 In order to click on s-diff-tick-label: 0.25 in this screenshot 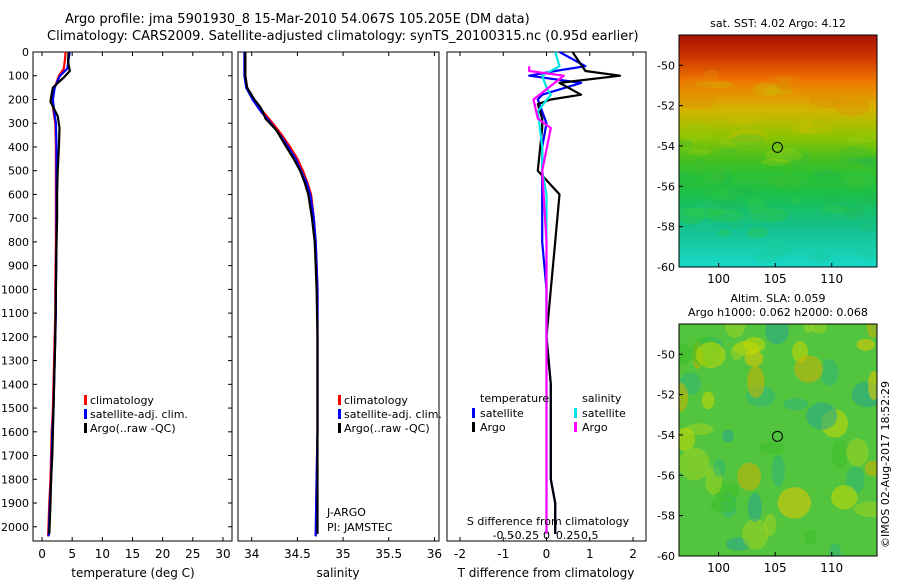, I will do `click(568, 535)`.